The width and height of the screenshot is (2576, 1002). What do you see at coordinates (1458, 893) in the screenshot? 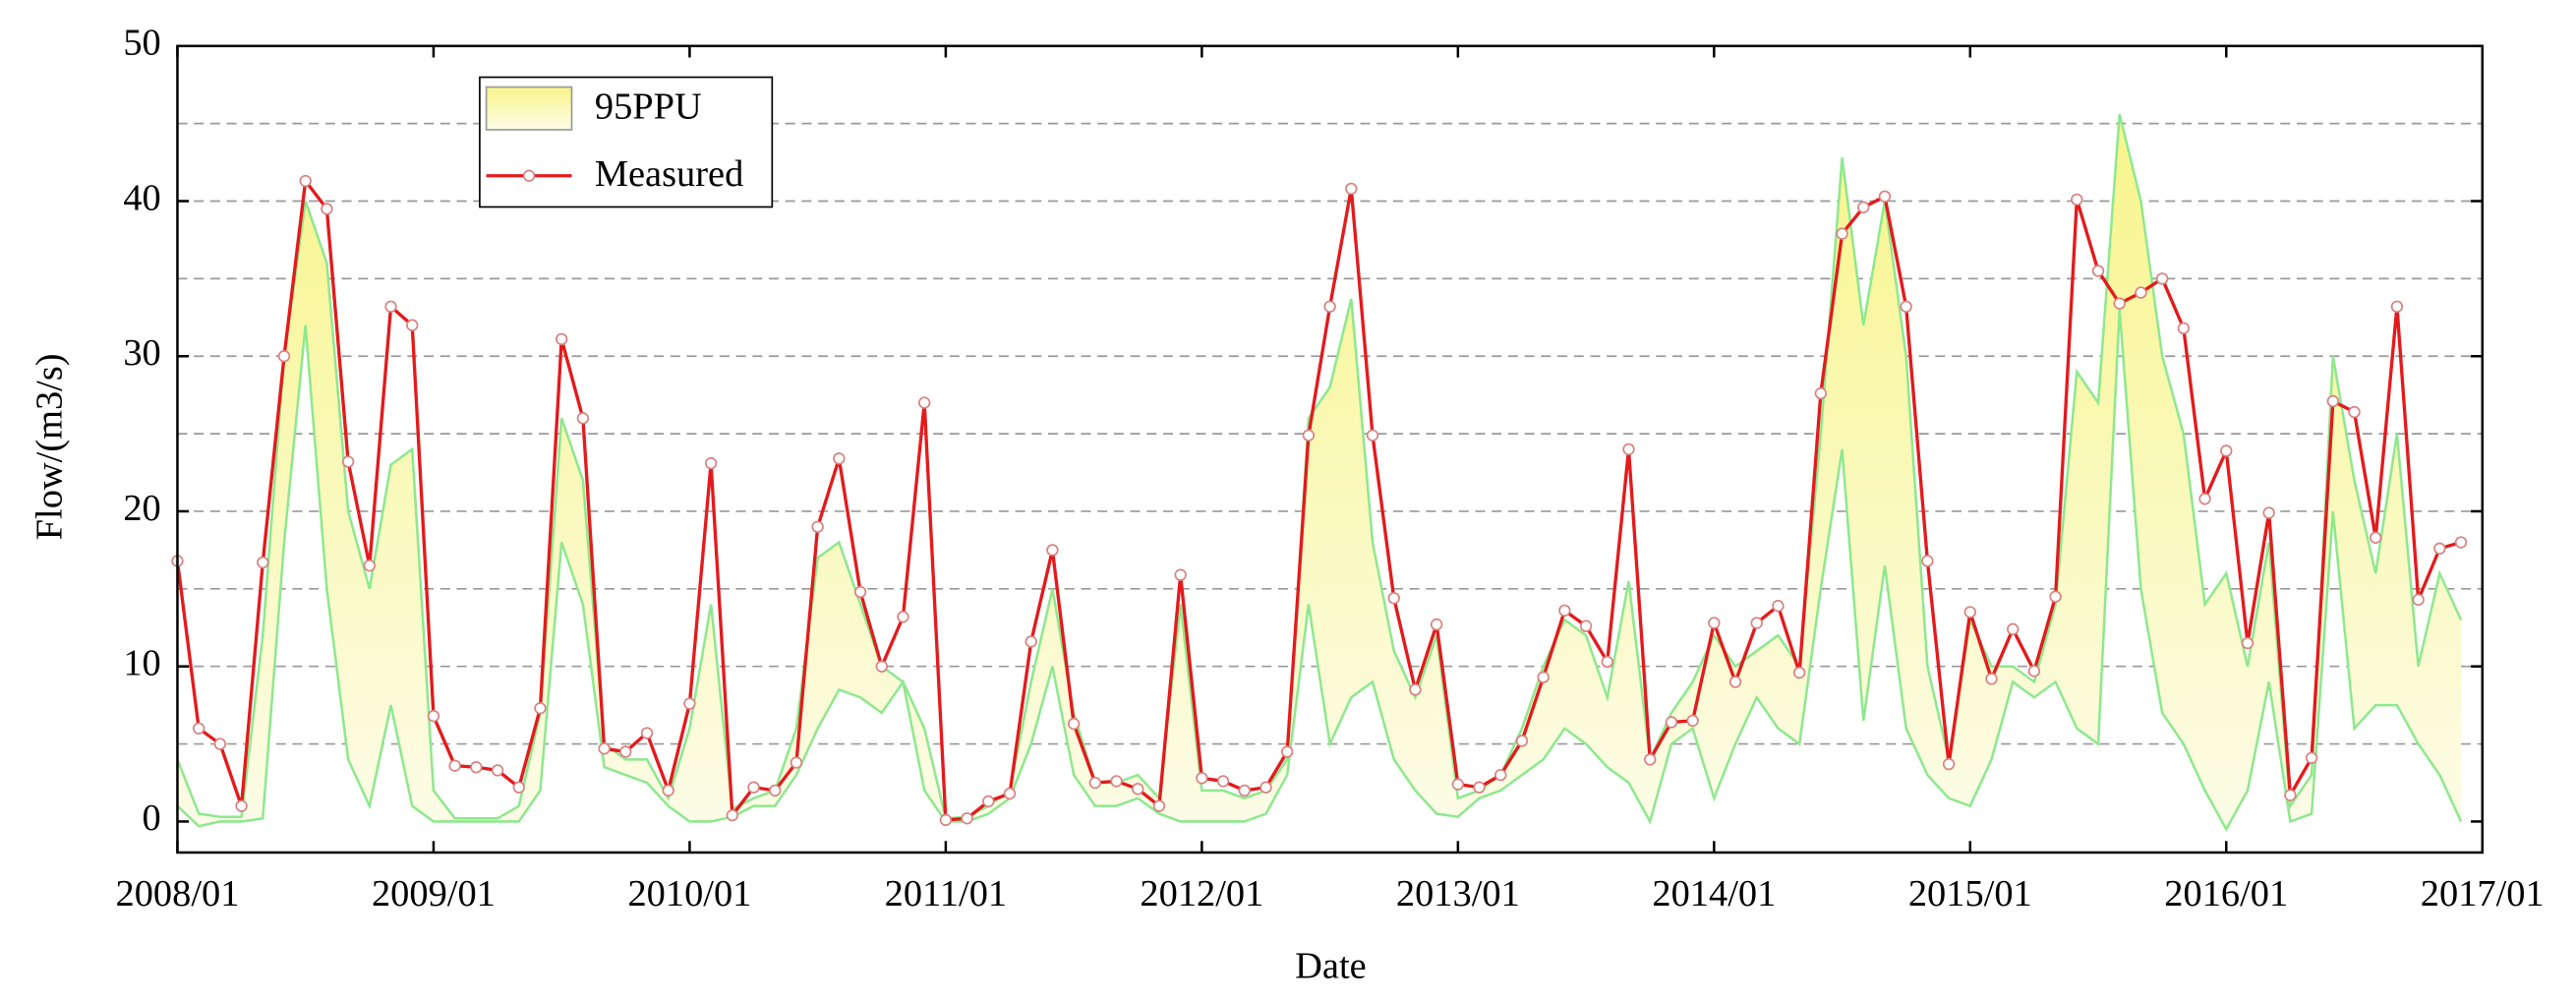
I see `x-tick-label: 2013/01` at bounding box center [1458, 893].